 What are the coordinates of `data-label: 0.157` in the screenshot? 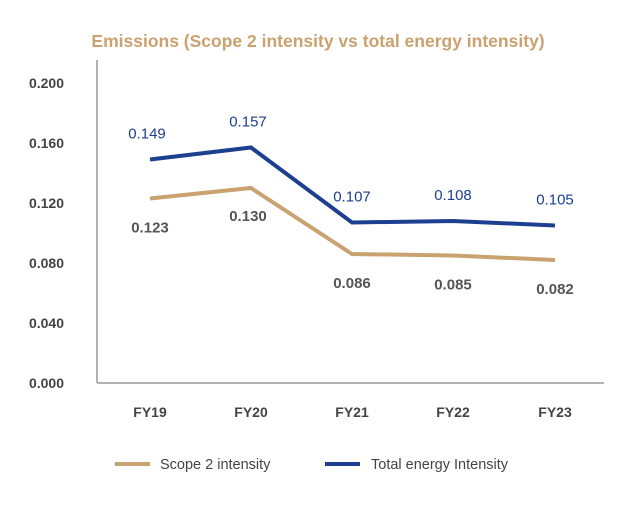 It's located at (248, 122).